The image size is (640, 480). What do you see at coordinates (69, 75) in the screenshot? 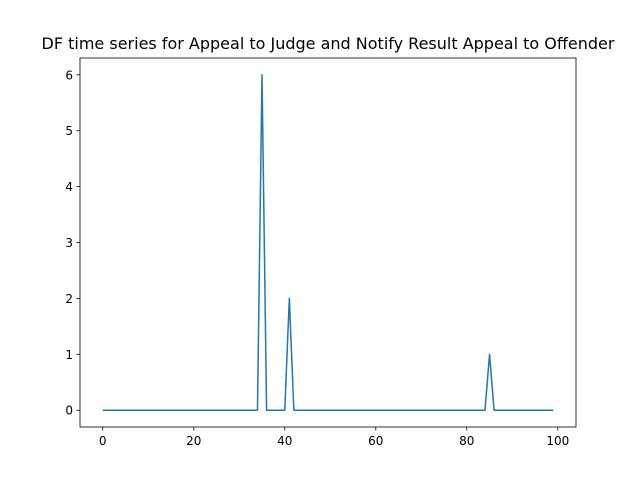
I see `y-tick-label: 6` at bounding box center [69, 75].